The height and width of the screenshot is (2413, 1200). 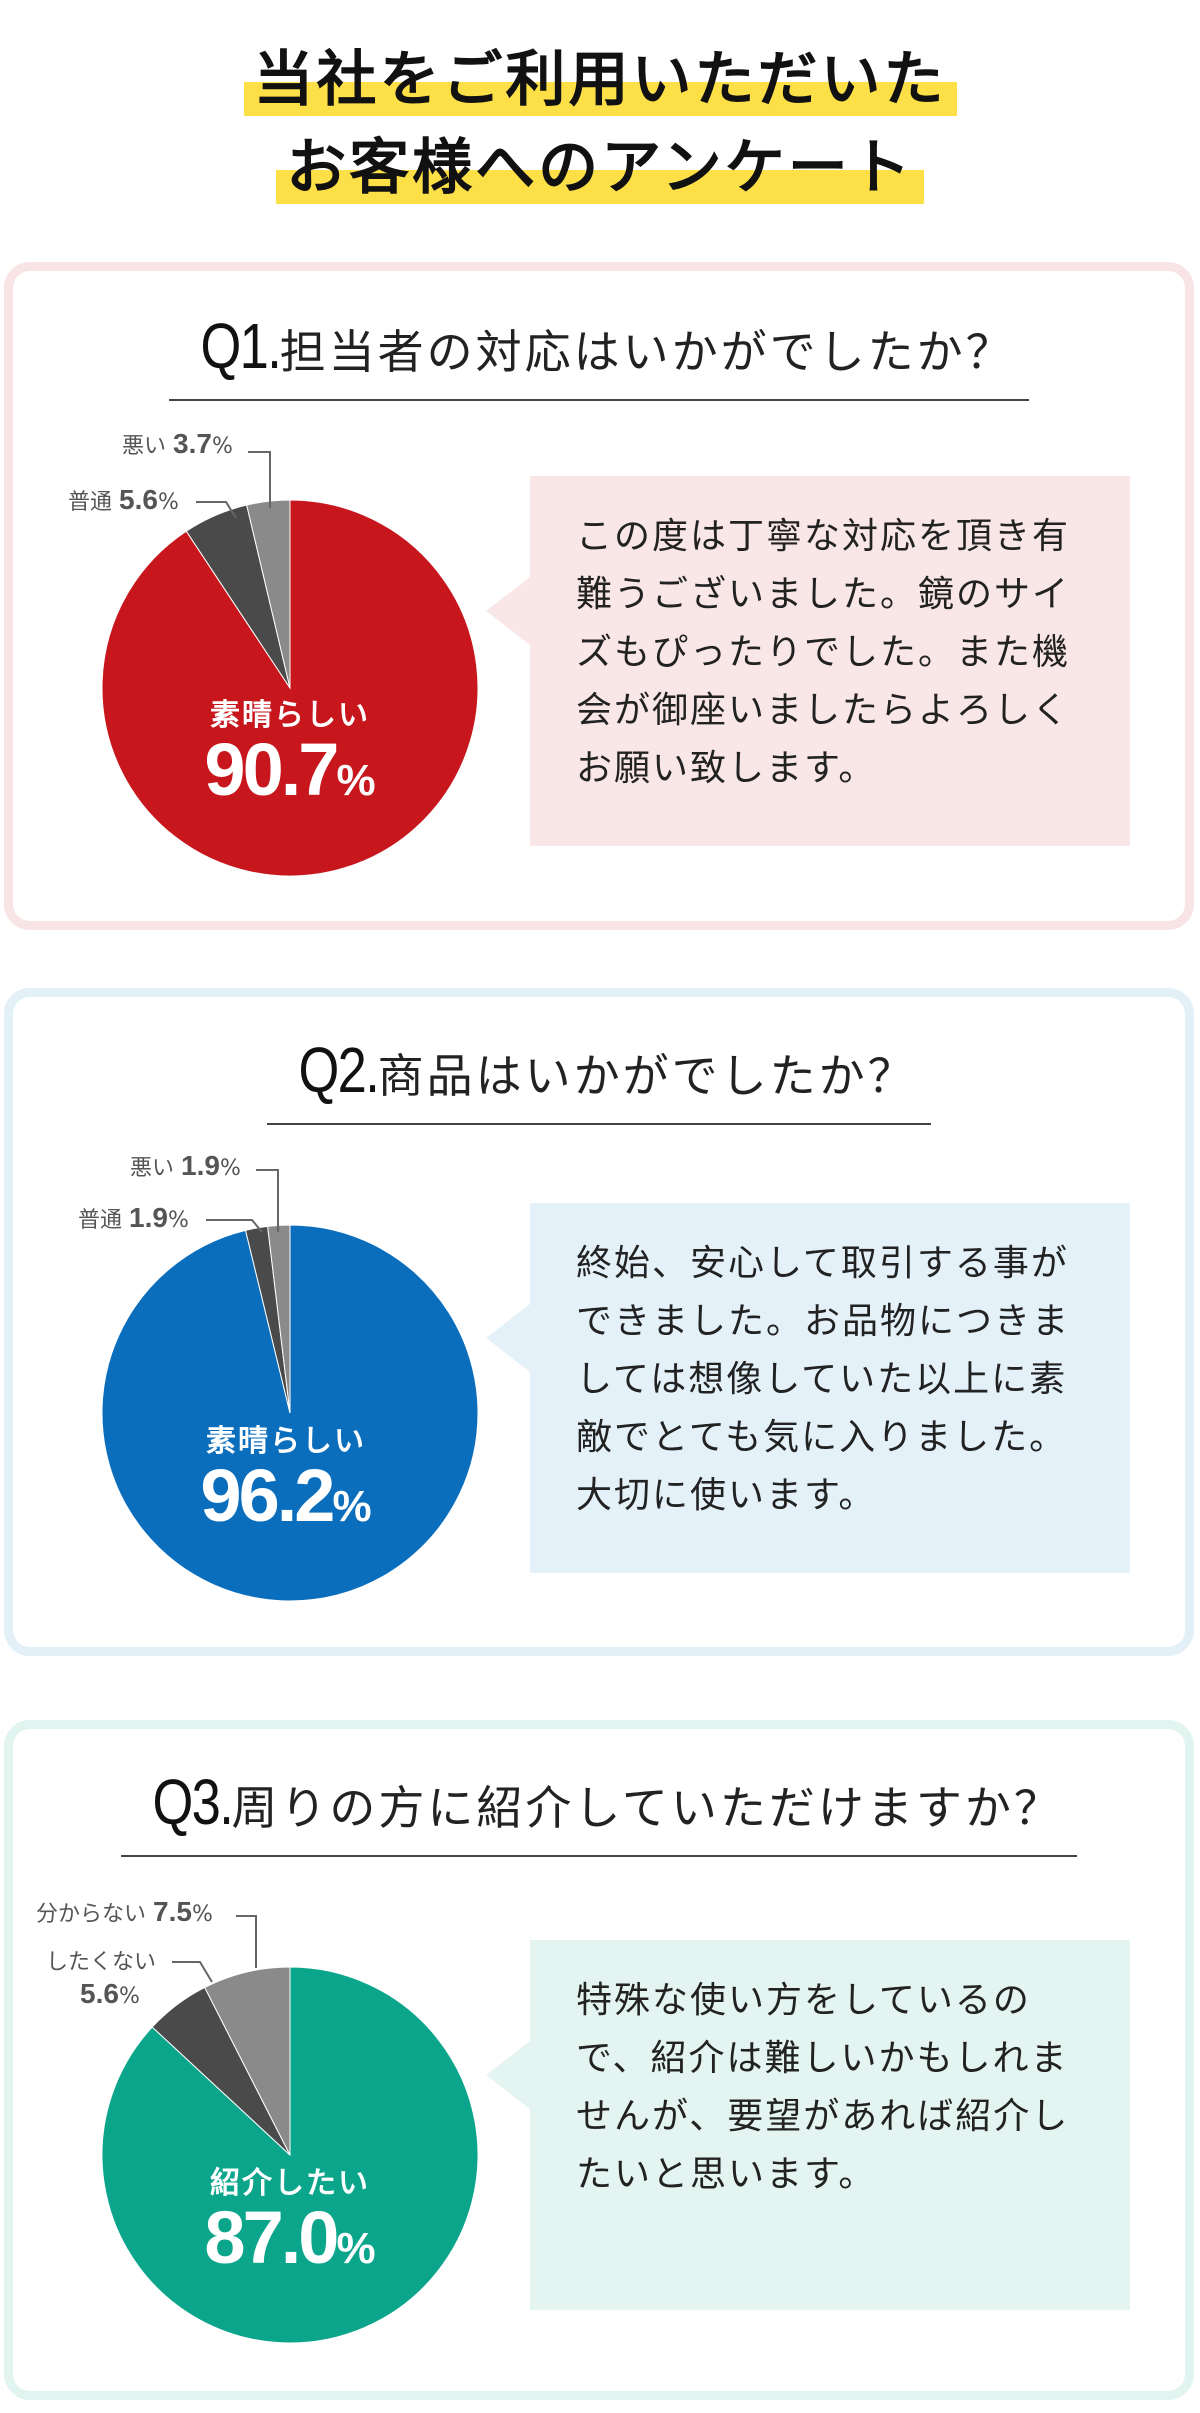 I want to click on question-heading-q1: Q1. 担当者の対応はいかがでしたか？, so click(x=599, y=355).